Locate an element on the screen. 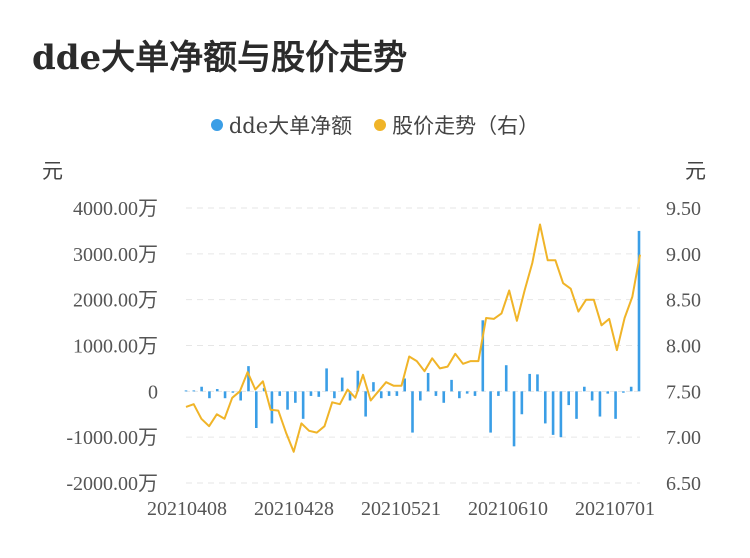  left-axis-unit: 元 is located at coordinates (52, 171).